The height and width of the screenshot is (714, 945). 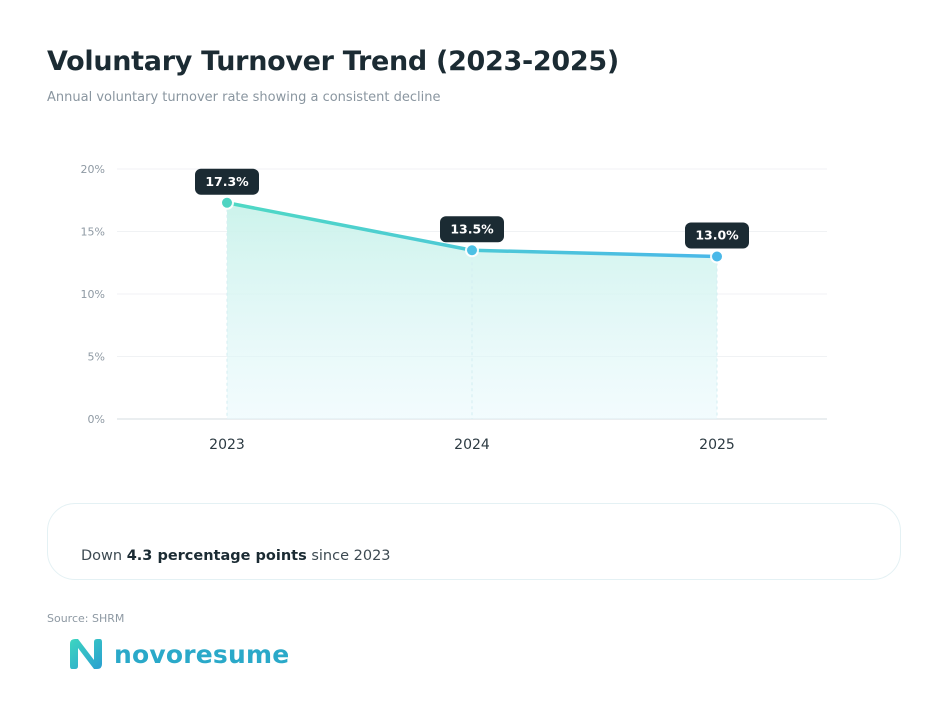 I want to click on y-tick-label: 5%, so click(x=96, y=357).